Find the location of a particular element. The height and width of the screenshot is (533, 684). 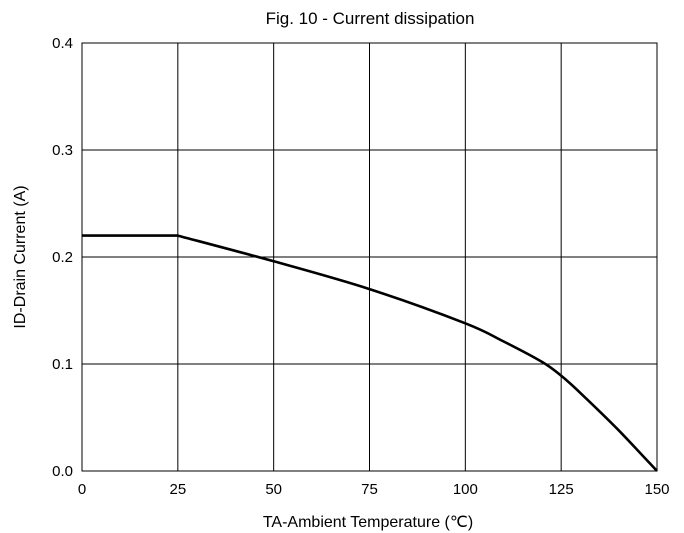

x-tick-label: 25 is located at coordinates (177, 489).